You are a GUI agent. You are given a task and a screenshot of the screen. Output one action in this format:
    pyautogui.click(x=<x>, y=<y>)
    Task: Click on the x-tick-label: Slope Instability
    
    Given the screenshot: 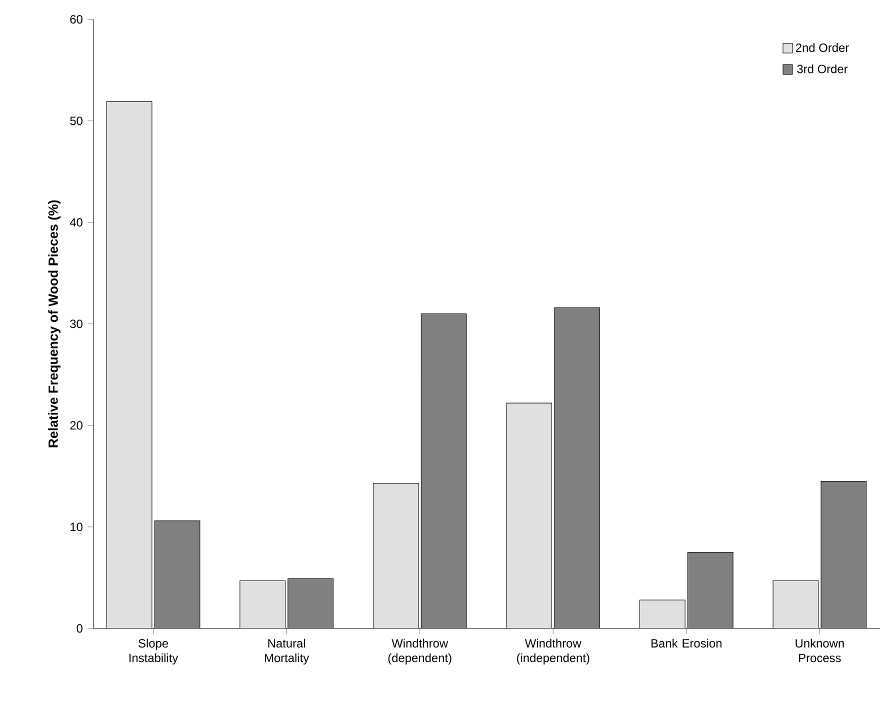 What is the action you would take?
    pyautogui.click(x=153, y=651)
    